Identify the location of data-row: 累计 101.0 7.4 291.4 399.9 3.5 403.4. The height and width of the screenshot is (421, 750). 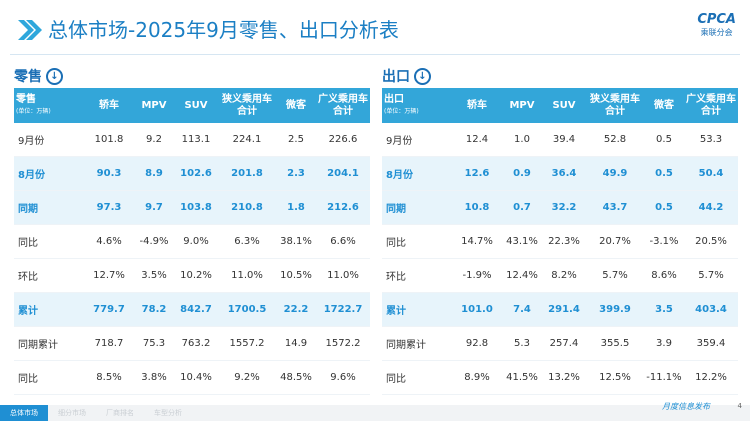
(560, 309).